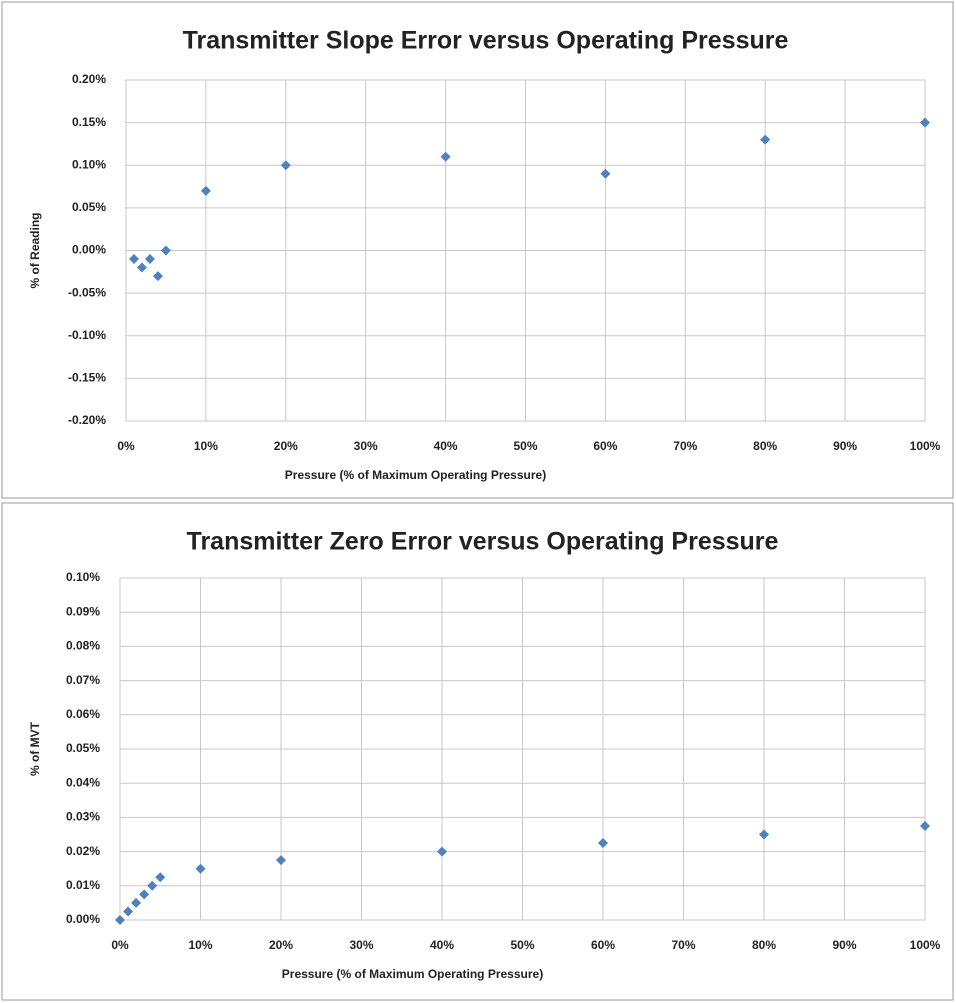  Describe the element at coordinates (87, 420) in the screenshot. I see `y-tick-label: -0.20%` at that location.